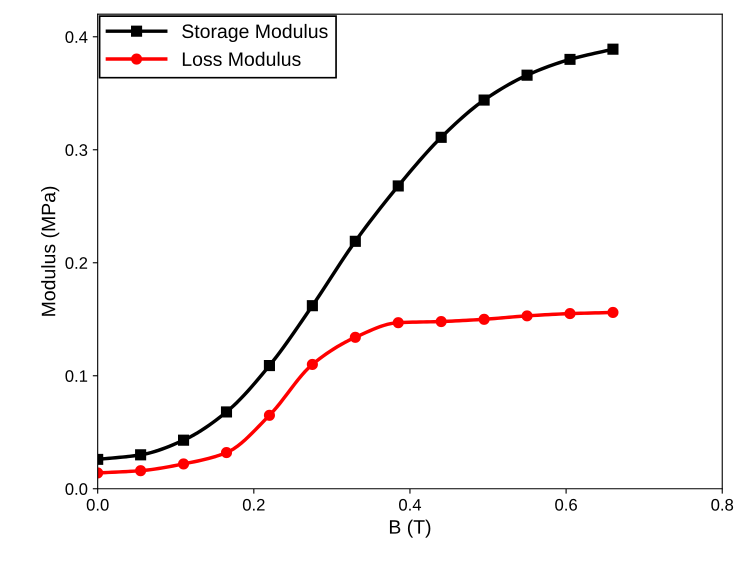 The height and width of the screenshot is (567, 740). What do you see at coordinates (50, 251) in the screenshot?
I see `y-axis-title: Modulus (MPa)` at bounding box center [50, 251].